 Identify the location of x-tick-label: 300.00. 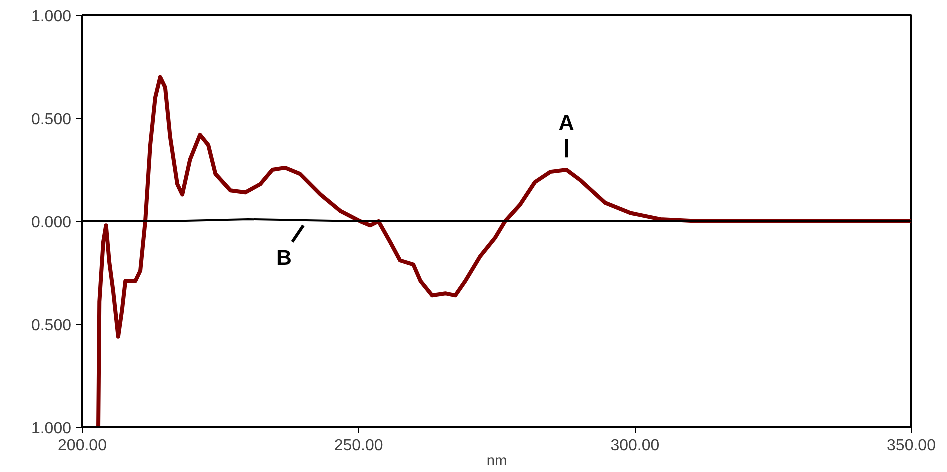
(635, 446).